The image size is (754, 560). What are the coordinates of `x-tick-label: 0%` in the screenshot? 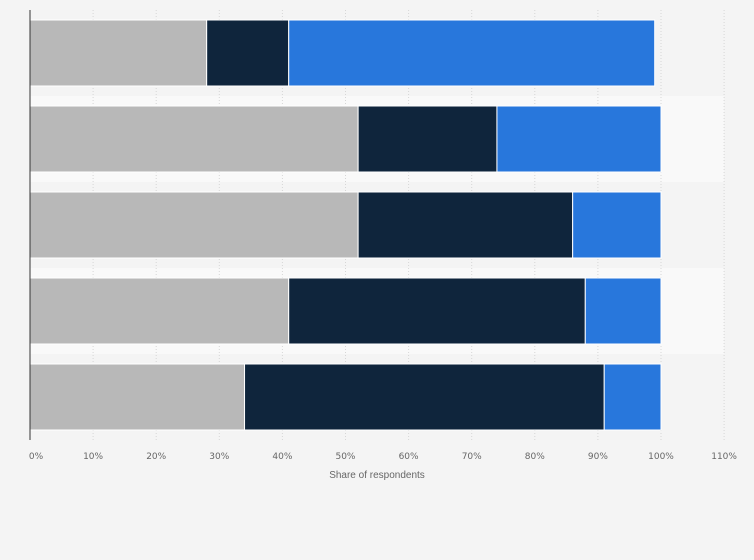 It's located at (36, 457).